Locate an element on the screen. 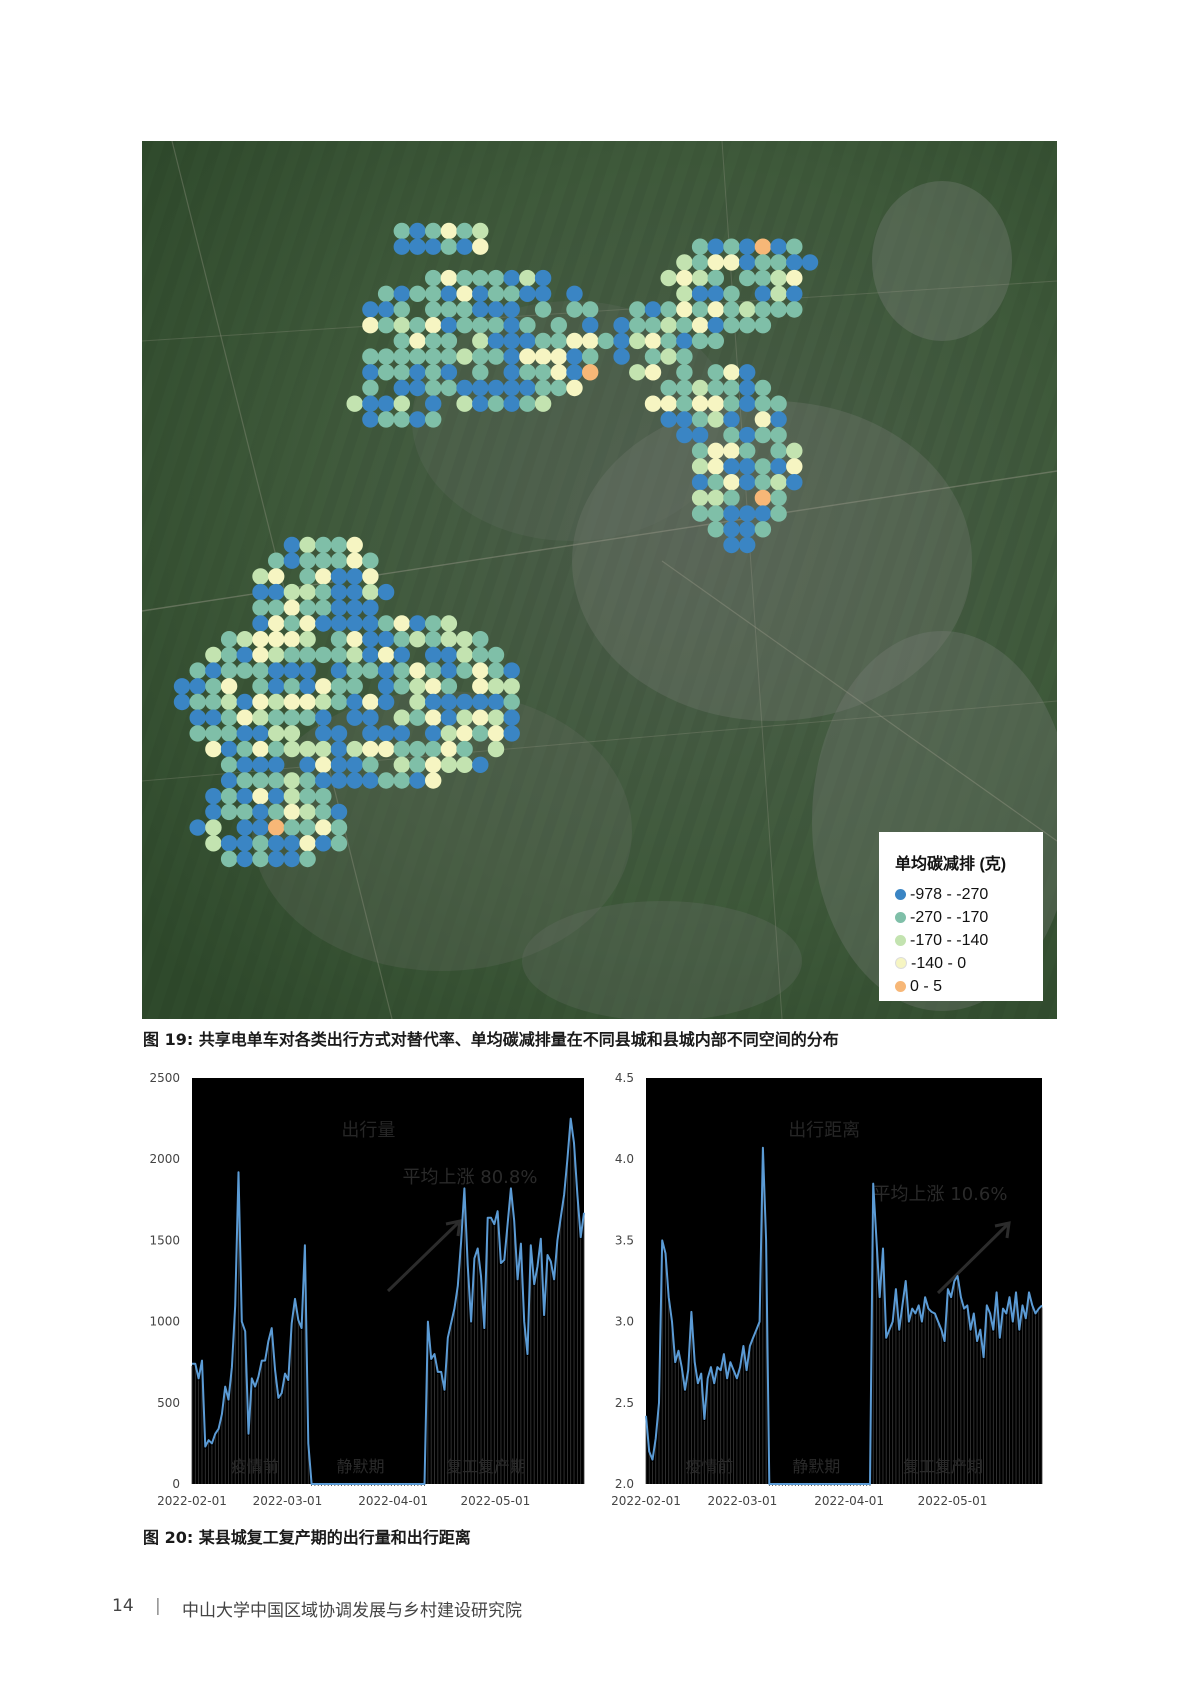 The width and height of the screenshot is (1191, 1684). phase-label: 静默期 is located at coordinates (361, 1466).